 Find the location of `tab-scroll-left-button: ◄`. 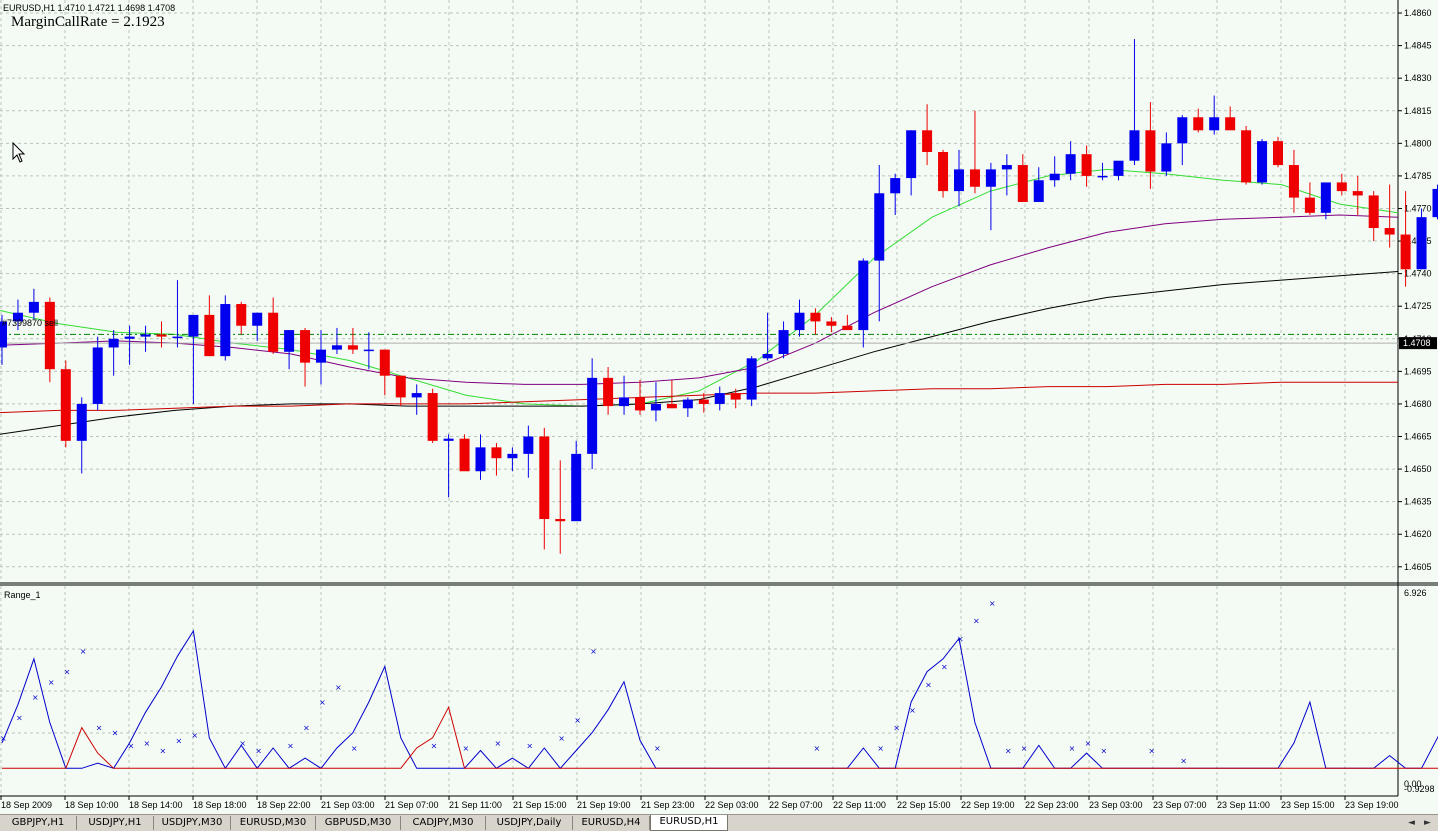

tab-scroll-left-button: ◄ is located at coordinates (1411, 823).